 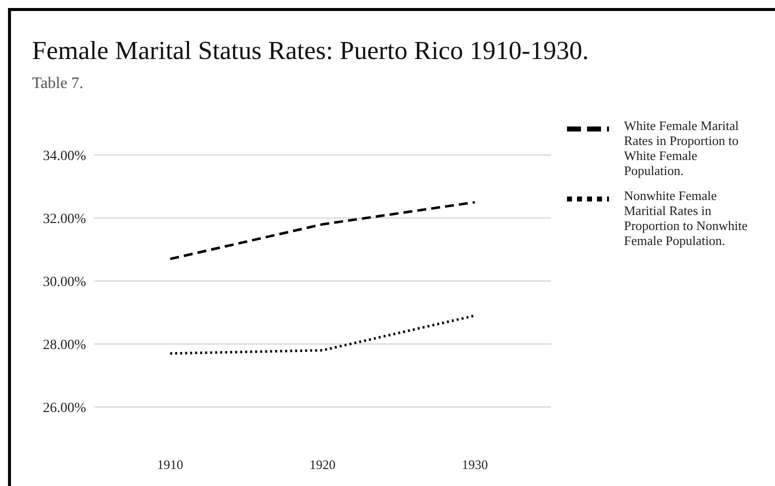 What do you see at coordinates (682, 148) in the screenshot?
I see `legend-label: White Female Marital Rates in Proportion to White Female Population.` at bounding box center [682, 148].